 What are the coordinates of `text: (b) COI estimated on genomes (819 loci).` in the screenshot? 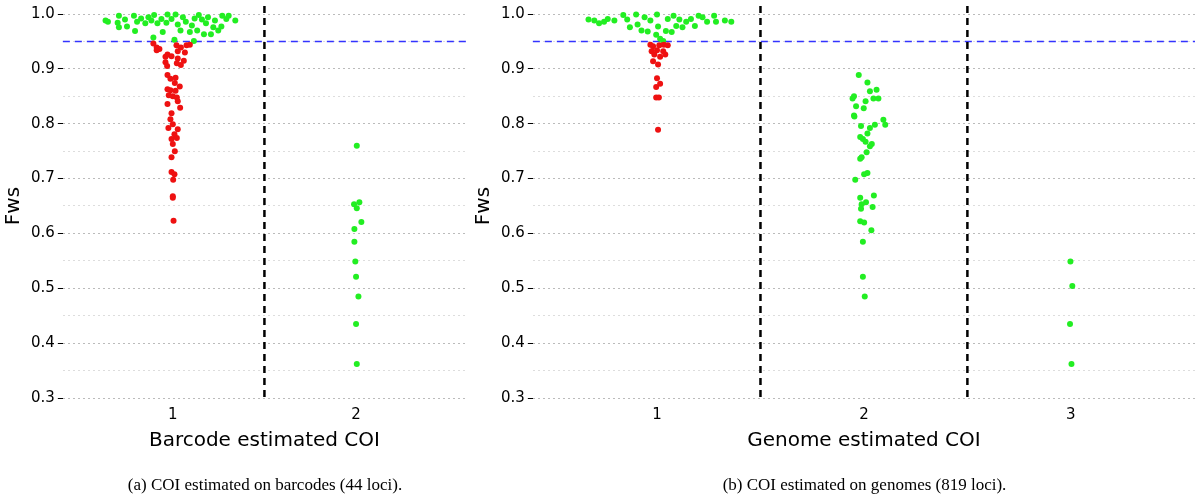 It's located at (864, 485).